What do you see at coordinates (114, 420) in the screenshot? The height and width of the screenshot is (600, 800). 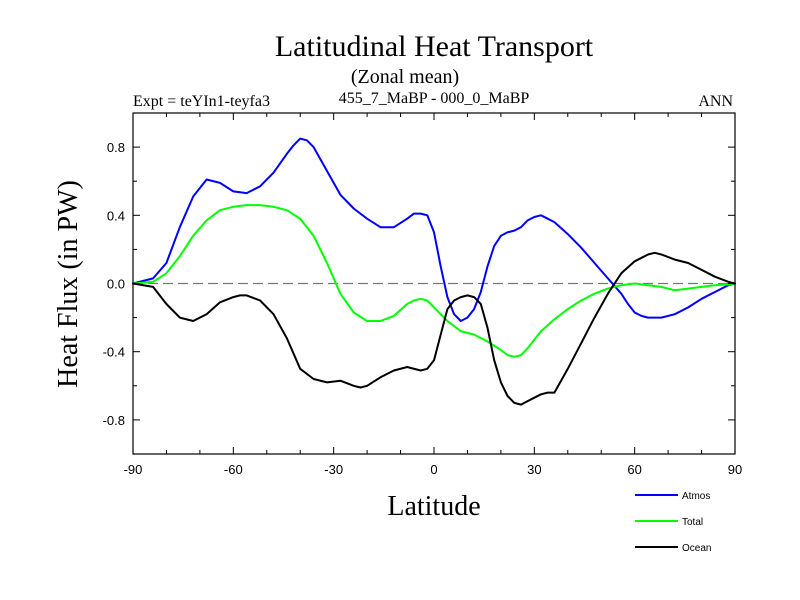 I see `y-tick-label: -0.8` at bounding box center [114, 420].